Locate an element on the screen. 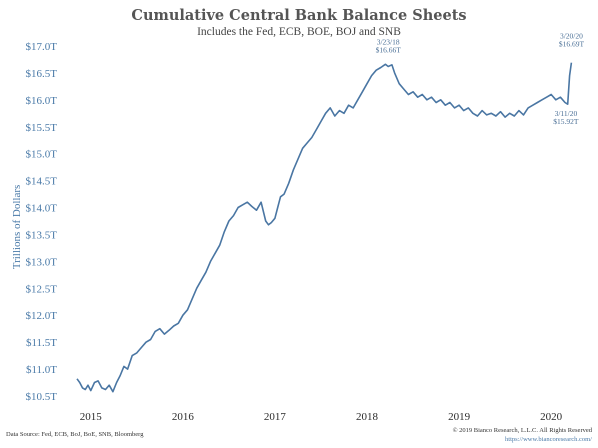  y-tick-label: $13.0T is located at coordinates (42, 262).